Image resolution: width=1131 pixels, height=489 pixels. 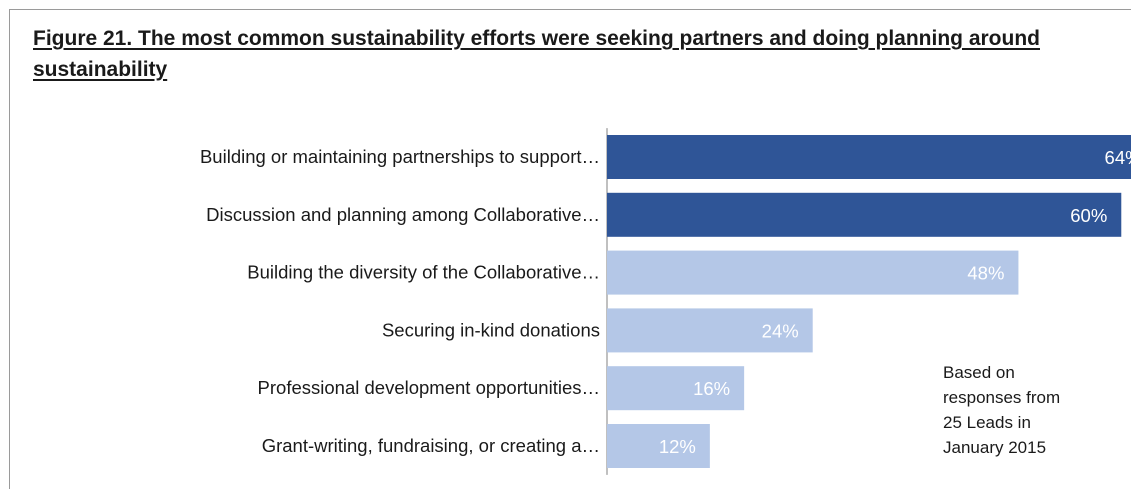 What do you see at coordinates (780, 330) in the screenshot?
I see `value-label: 24%` at bounding box center [780, 330].